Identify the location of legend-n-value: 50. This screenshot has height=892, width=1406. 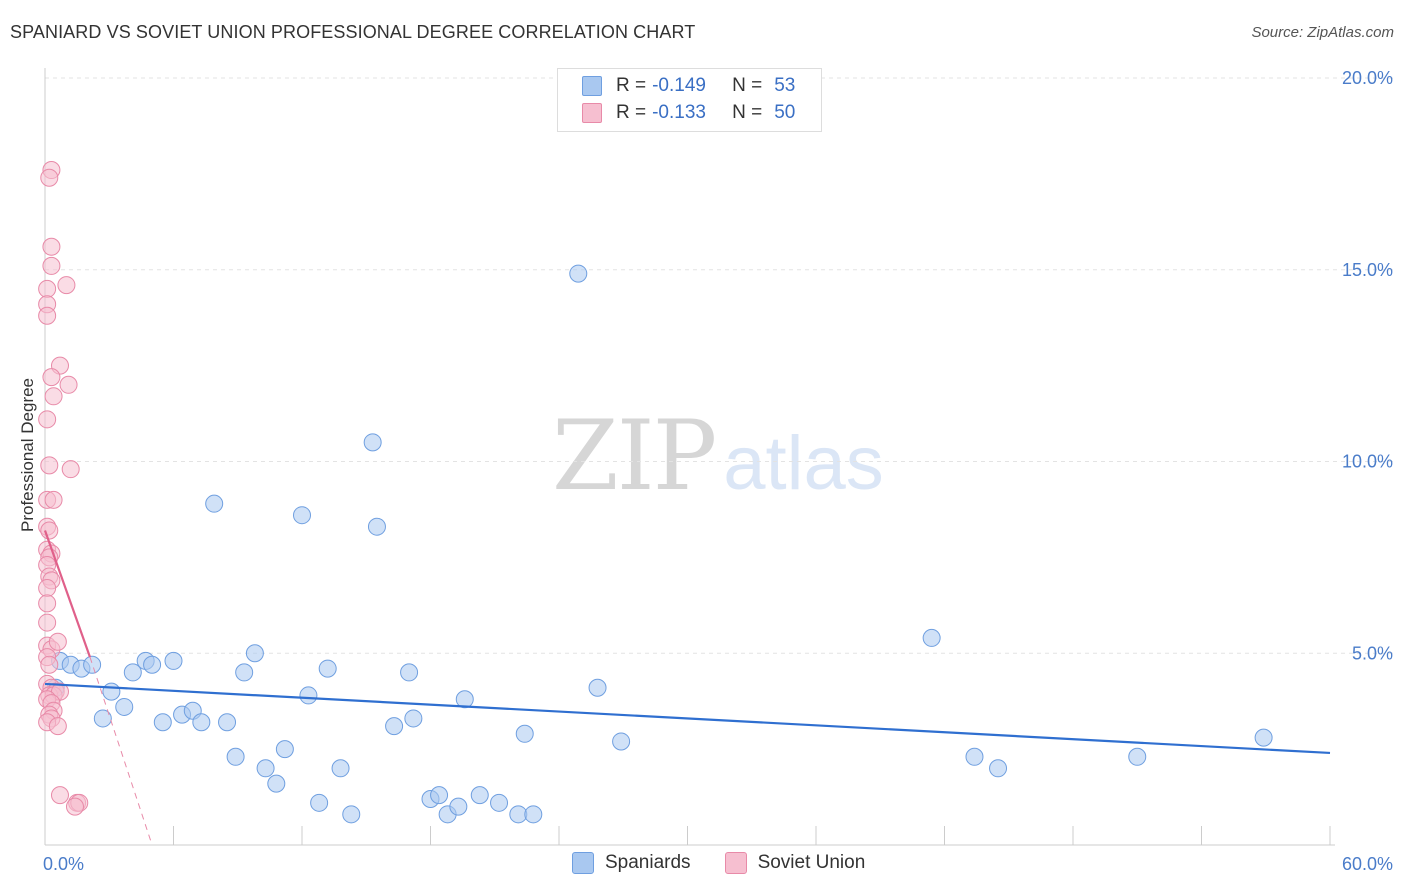
(785, 112).